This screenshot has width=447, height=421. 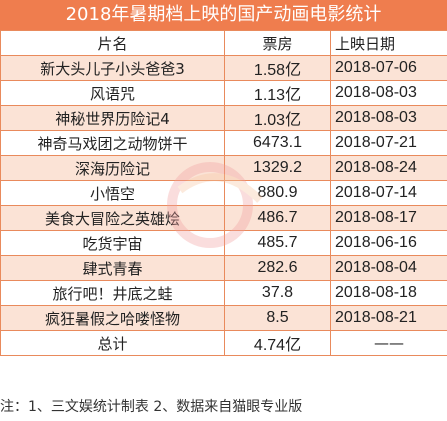 What do you see at coordinates (112, 168) in the screenshot?
I see `film-cell: 深海历险记` at bounding box center [112, 168].